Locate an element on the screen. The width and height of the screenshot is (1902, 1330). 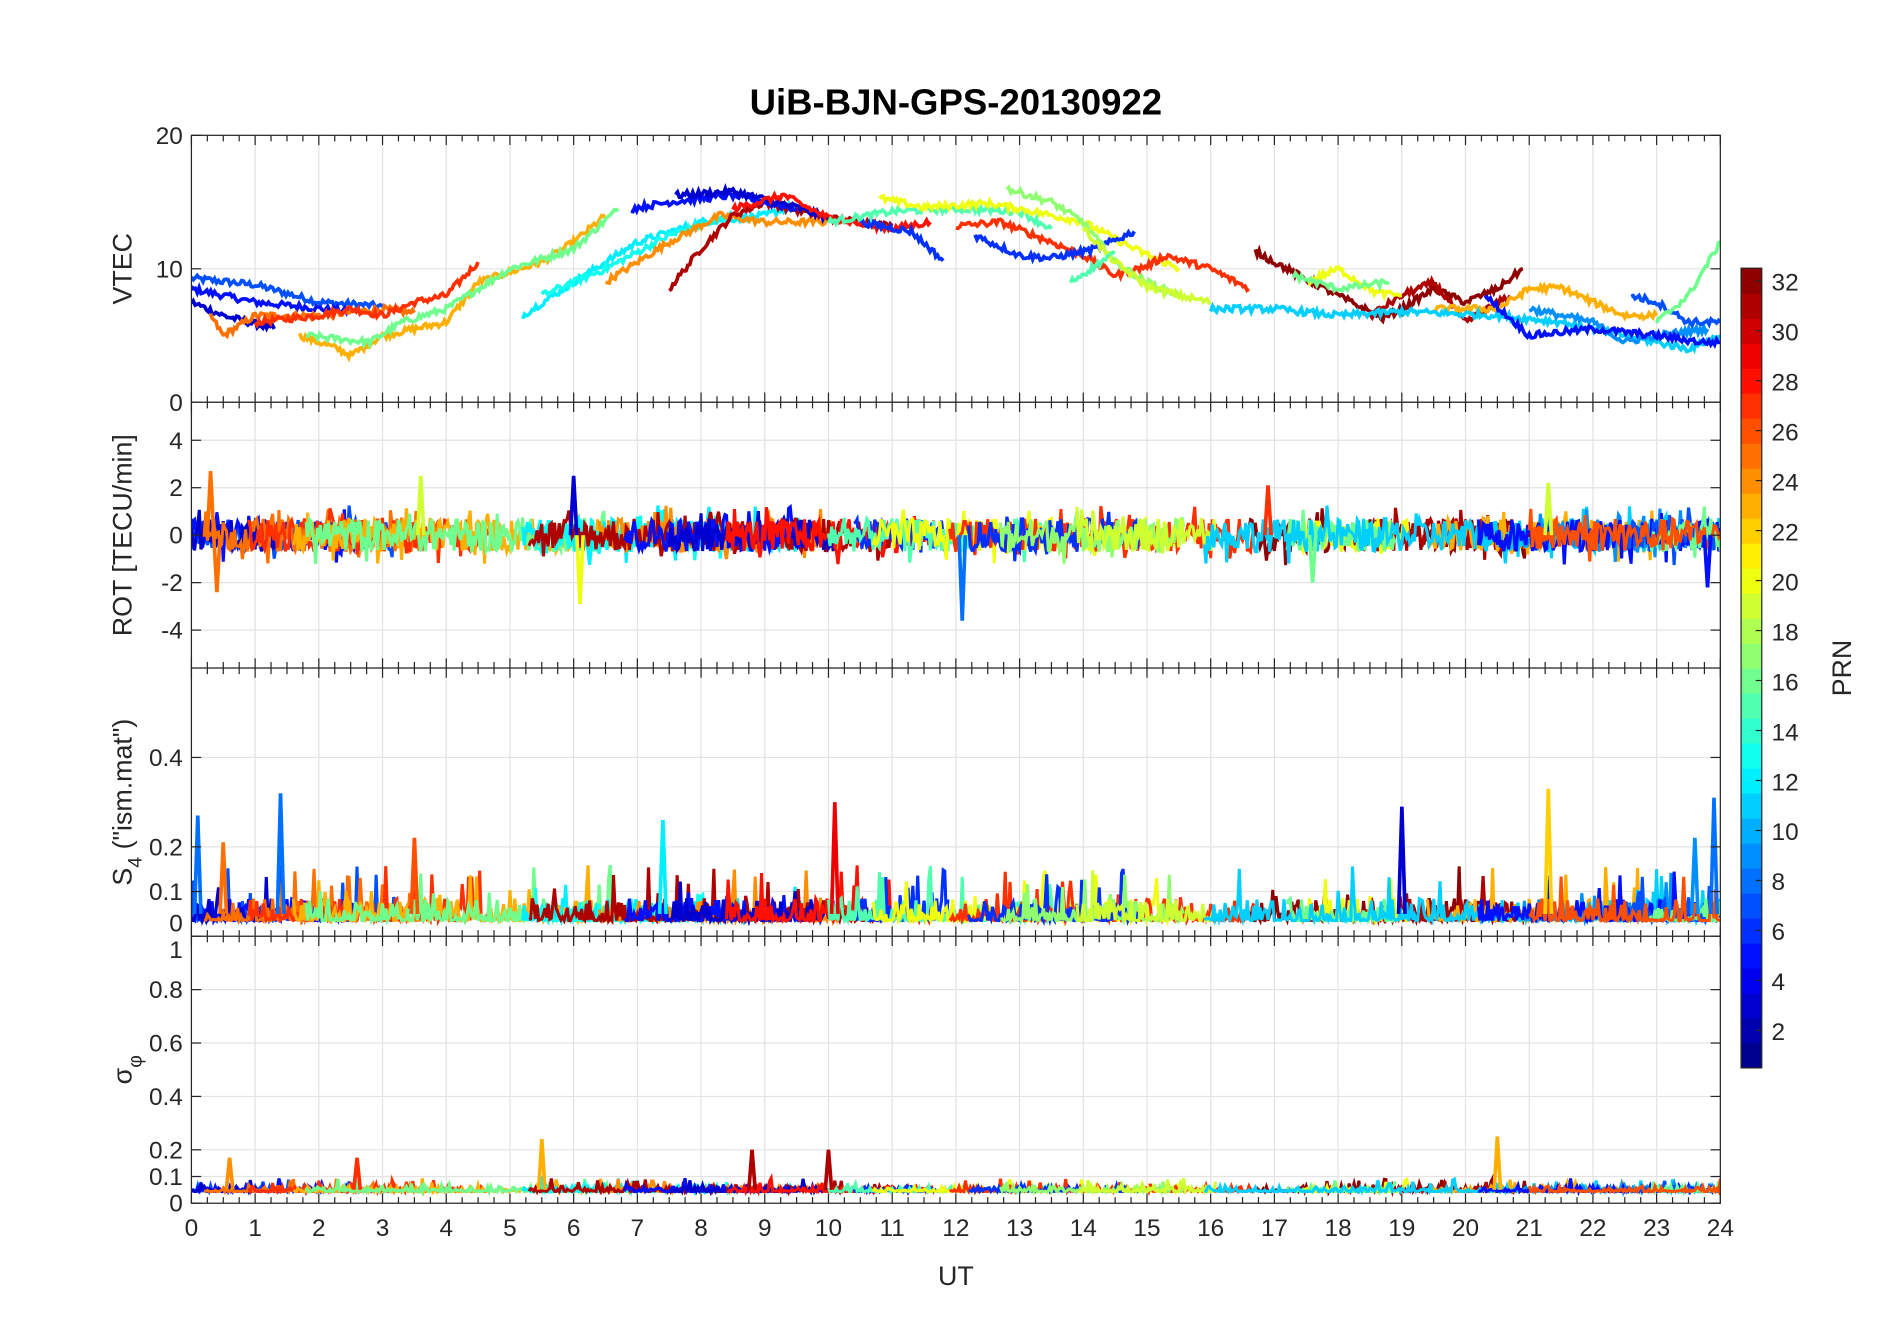
y-axis-label-main: σ is located at coordinates (123, 1075).